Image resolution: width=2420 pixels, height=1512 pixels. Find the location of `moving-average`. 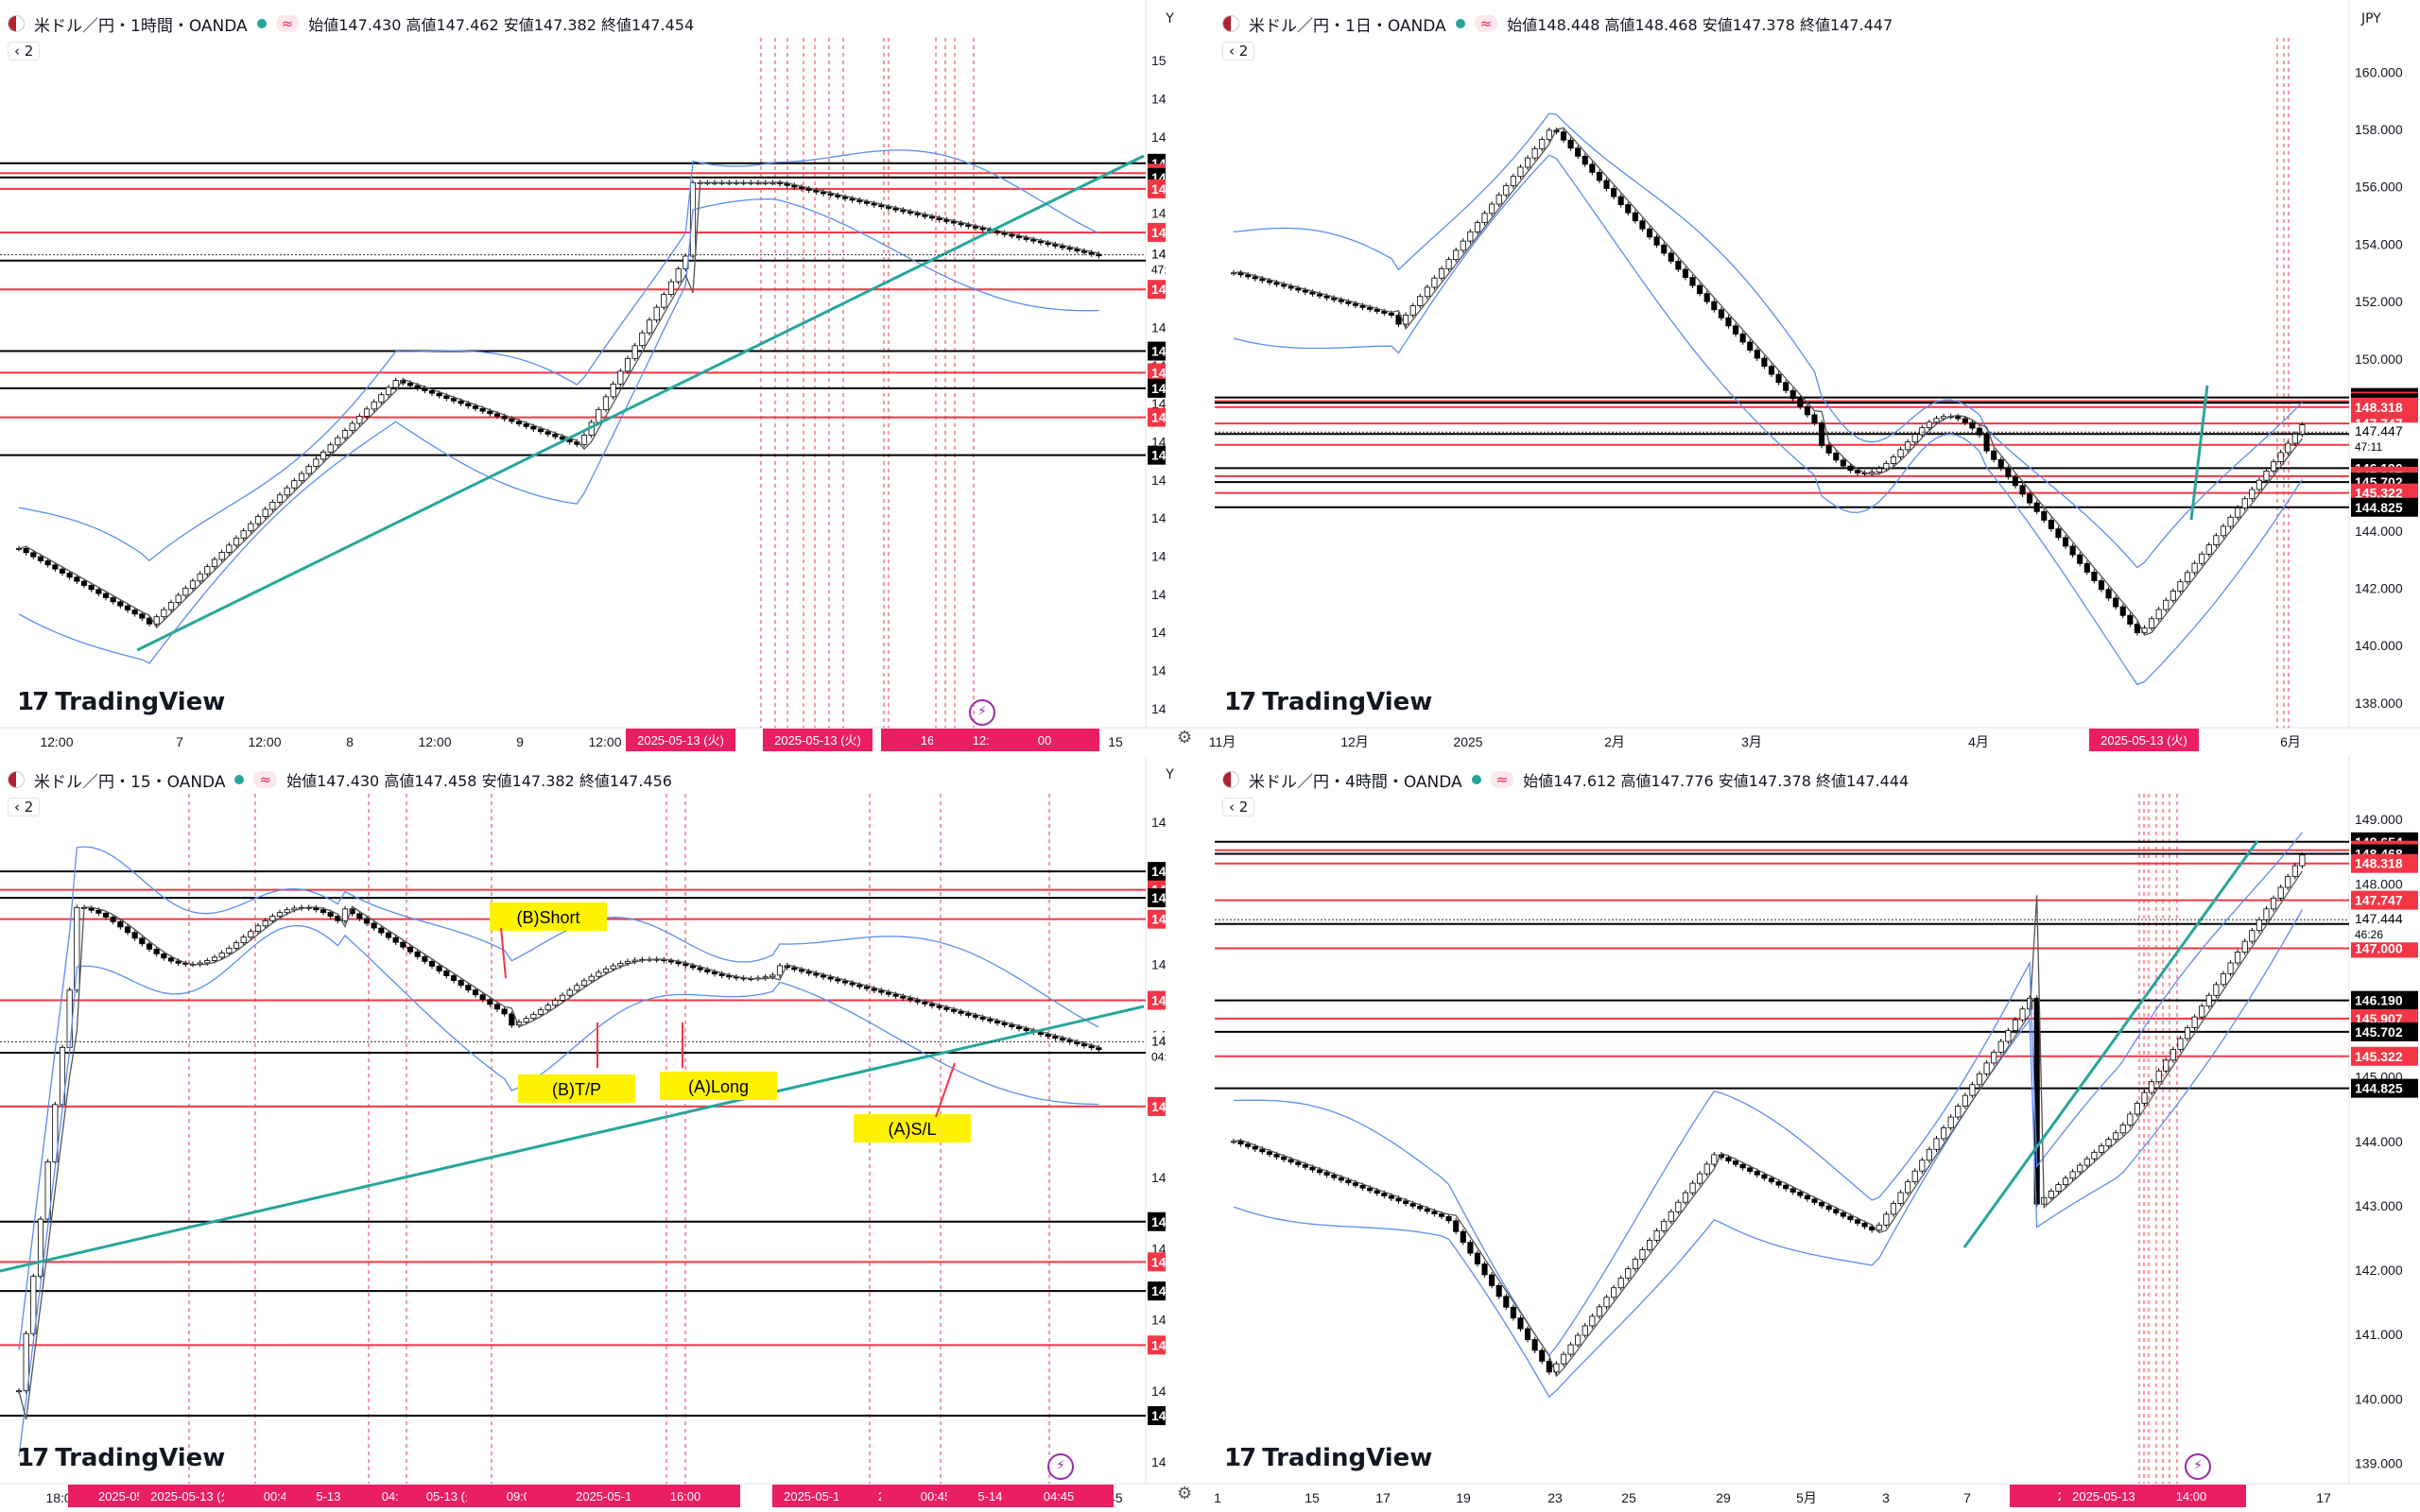

moving-average is located at coordinates (1768, 1124).